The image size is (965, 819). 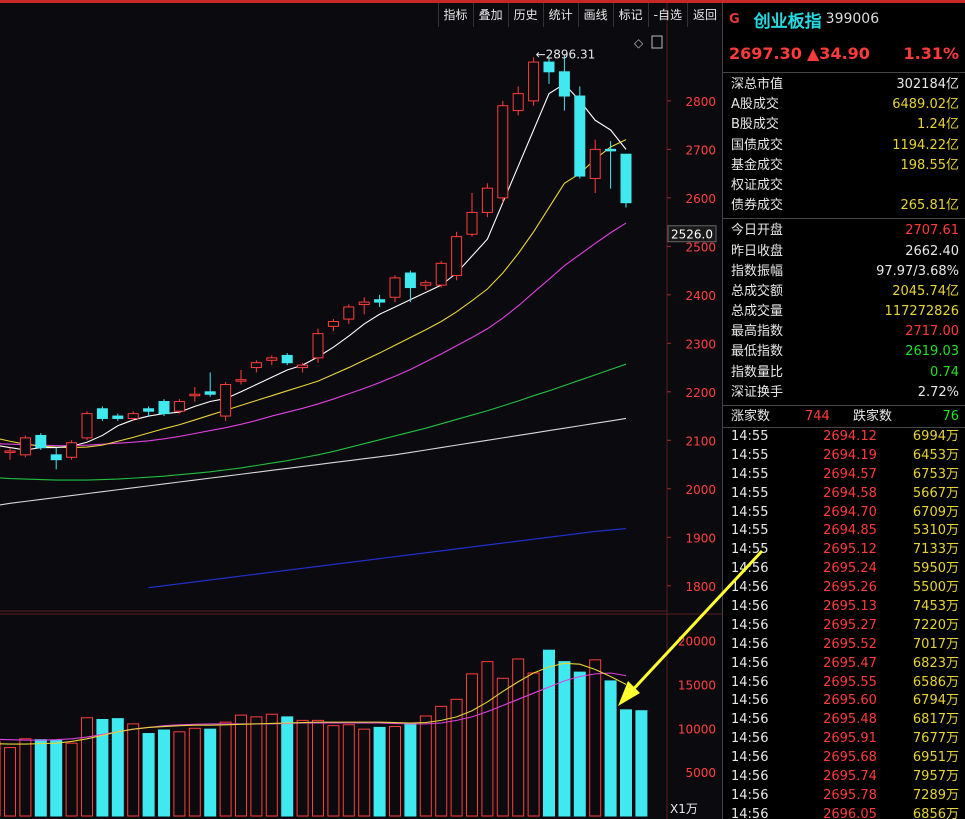 What do you see at coordinates (850, 812) in the screenshot?
I see `tick-price: 2696.05` at bounding box center [850, 812].